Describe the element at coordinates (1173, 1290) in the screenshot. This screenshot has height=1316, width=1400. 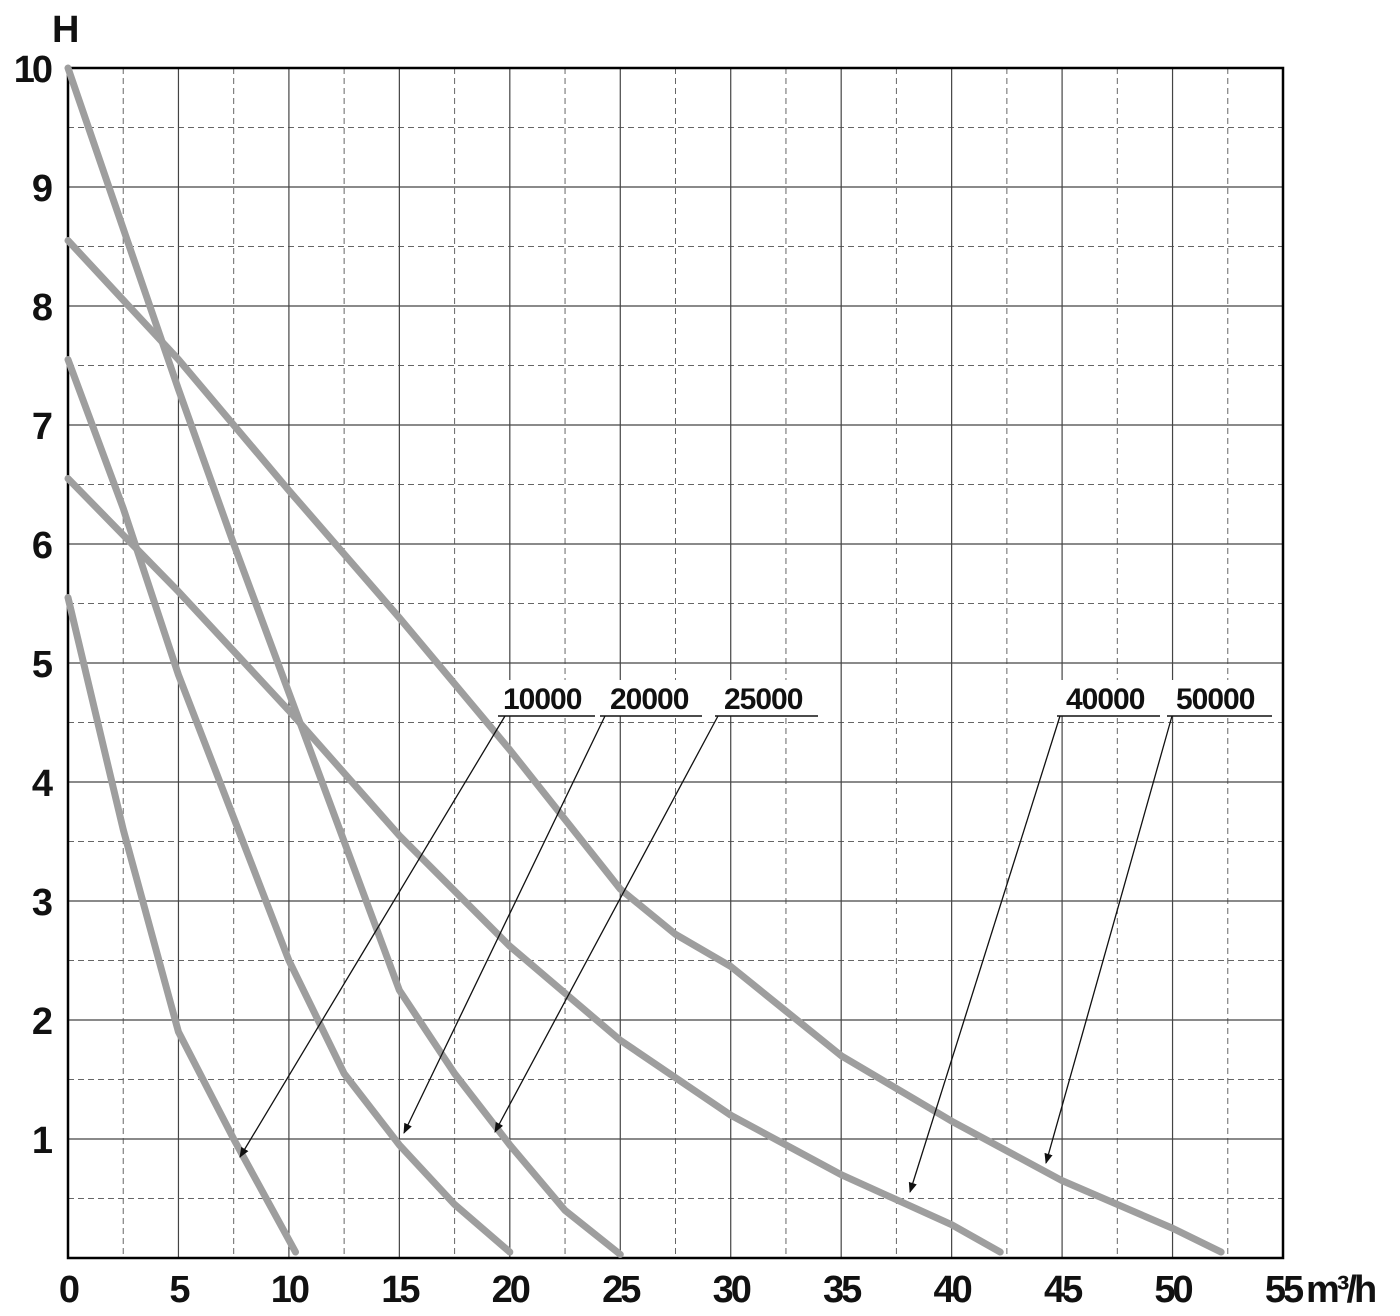
I see `x-tick-label: 50` at that location.